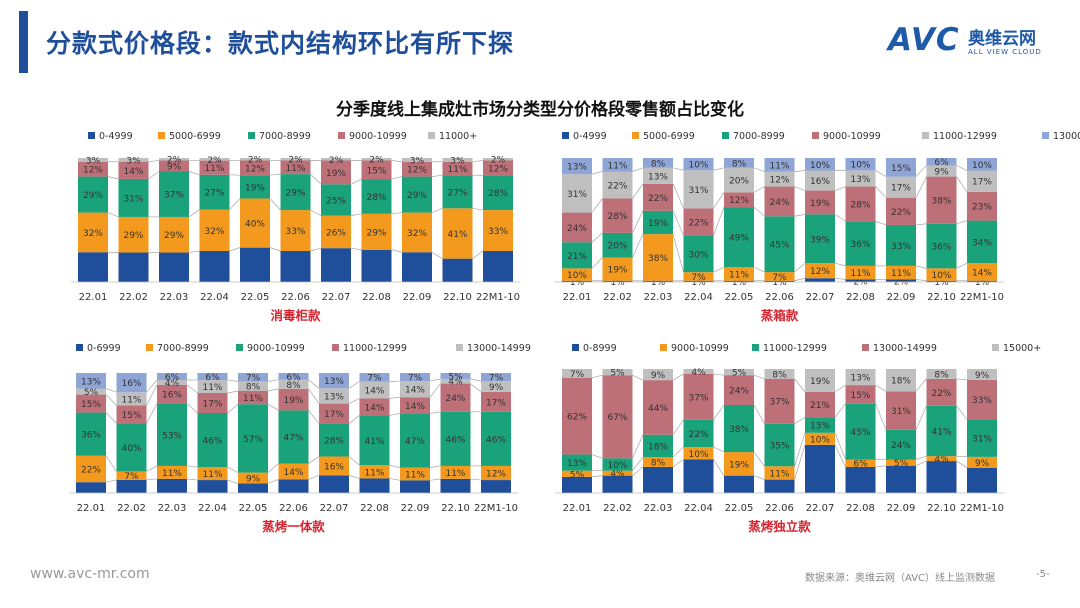 The height and width of the screenshot is (608, 1080). Describe the element at coordinates (293, 473) in the screenshot. I see `data-label: 14%` at that location.